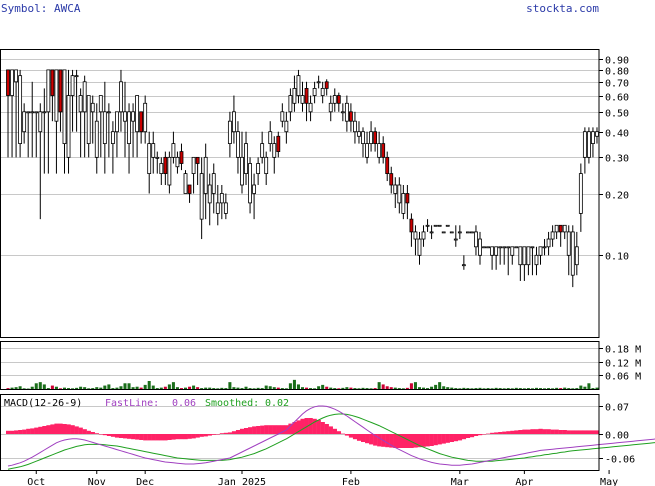  Describe the element at coordinates (300, 432) in the screenshot. I see `panel-frame` at that location.